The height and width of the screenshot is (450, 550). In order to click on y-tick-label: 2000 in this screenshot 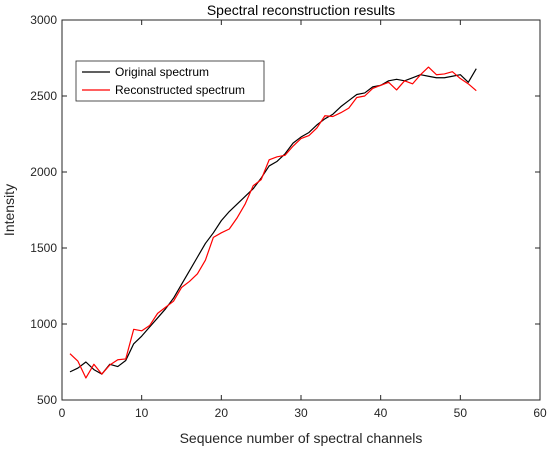, I will do `click(43, 172)`.